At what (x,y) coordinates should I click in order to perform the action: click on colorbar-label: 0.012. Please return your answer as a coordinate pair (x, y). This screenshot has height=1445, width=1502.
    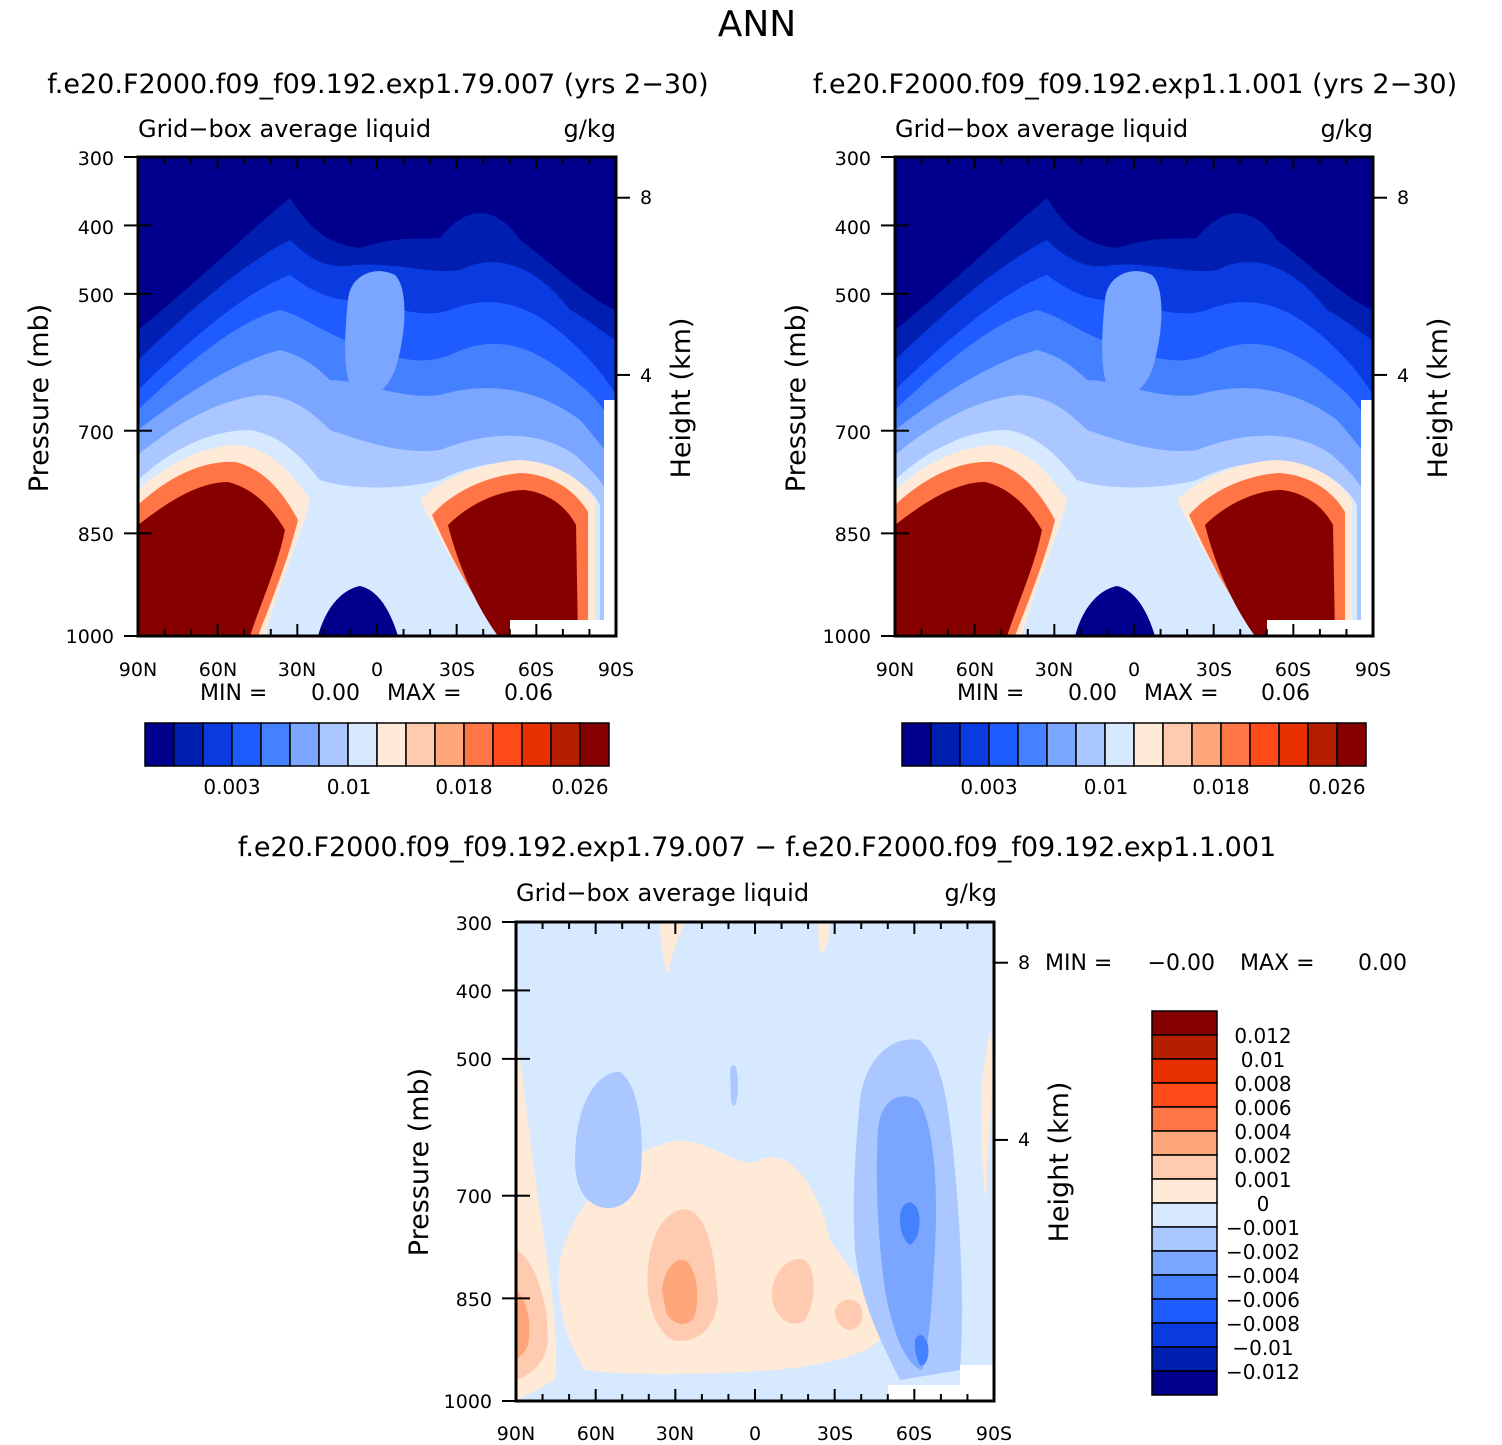
    Looking at the image, I should click on (1262, 1036).